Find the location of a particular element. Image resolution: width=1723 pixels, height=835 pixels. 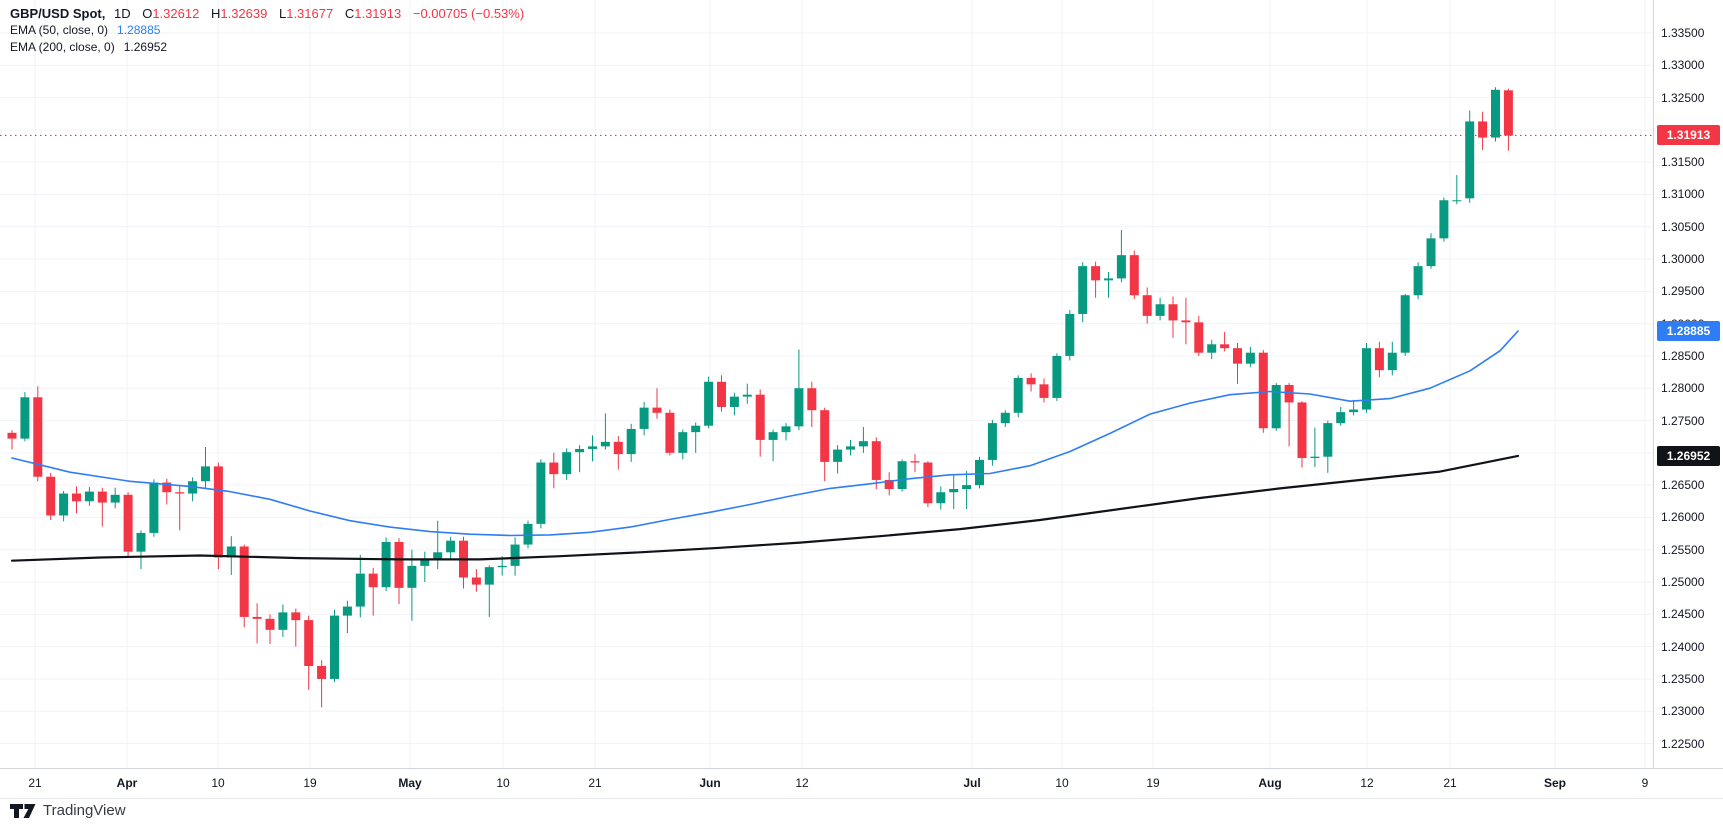

price-tick: 1.24500 is located at coordinates (1683, 614).